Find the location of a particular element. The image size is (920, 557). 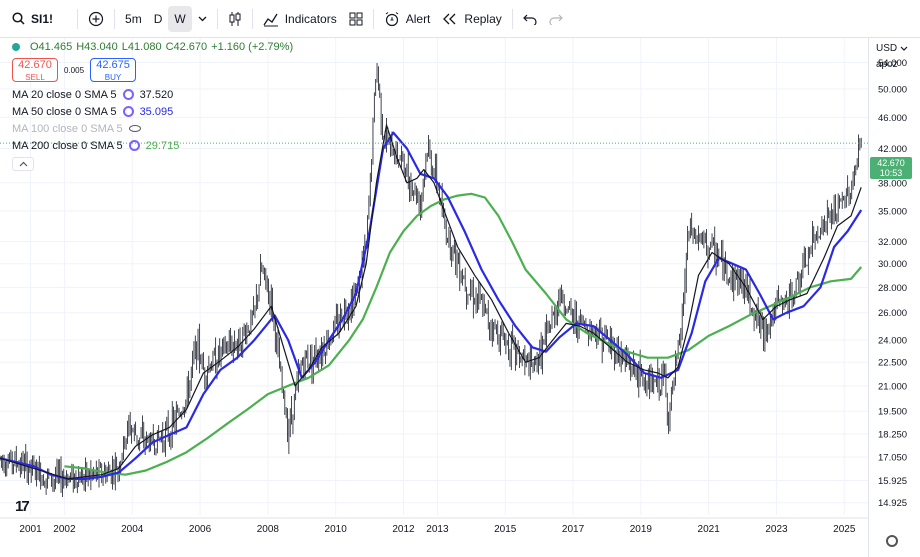

interval-dropdown is located at coordinates (202, 19).